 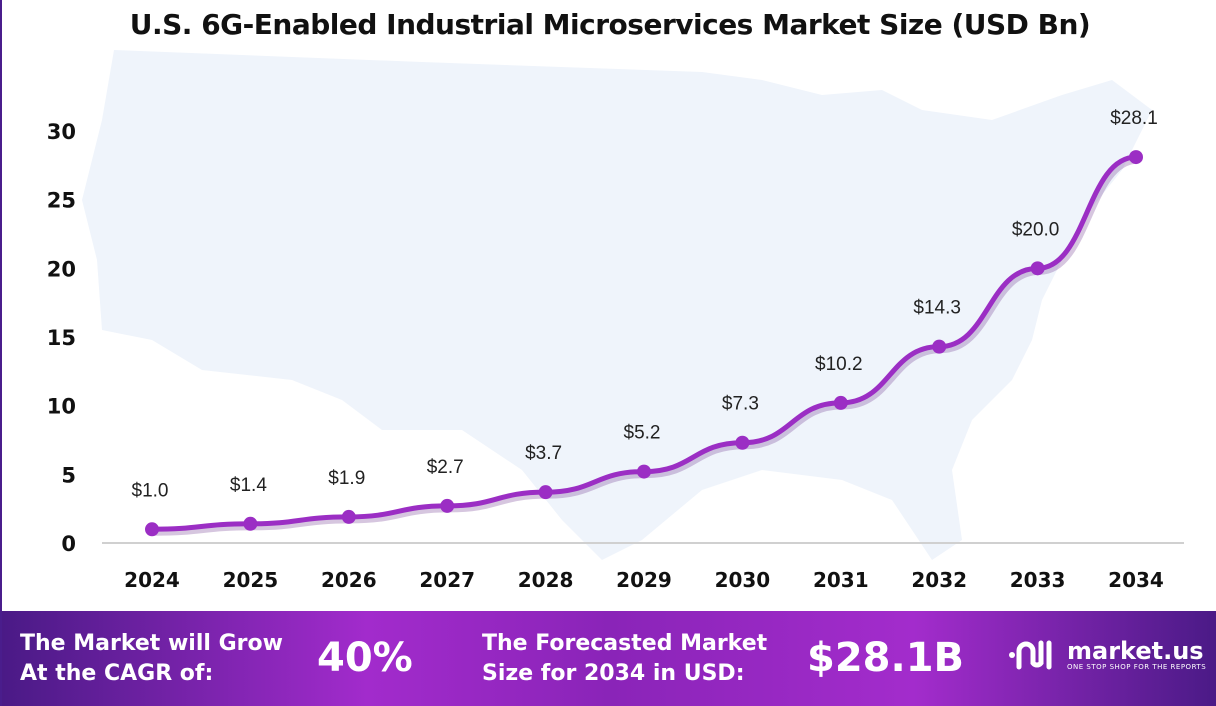 I want to click on cagr-label: The Market will Grow At the CAGR of:, so click(x=151, y=659).